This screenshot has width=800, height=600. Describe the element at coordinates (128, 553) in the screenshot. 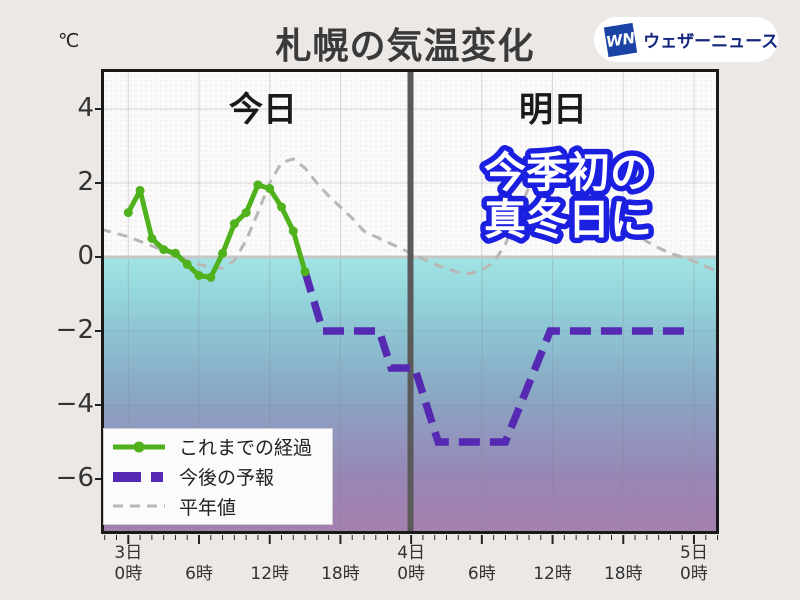

I see `x-axis-day-label: 3日` at that location.